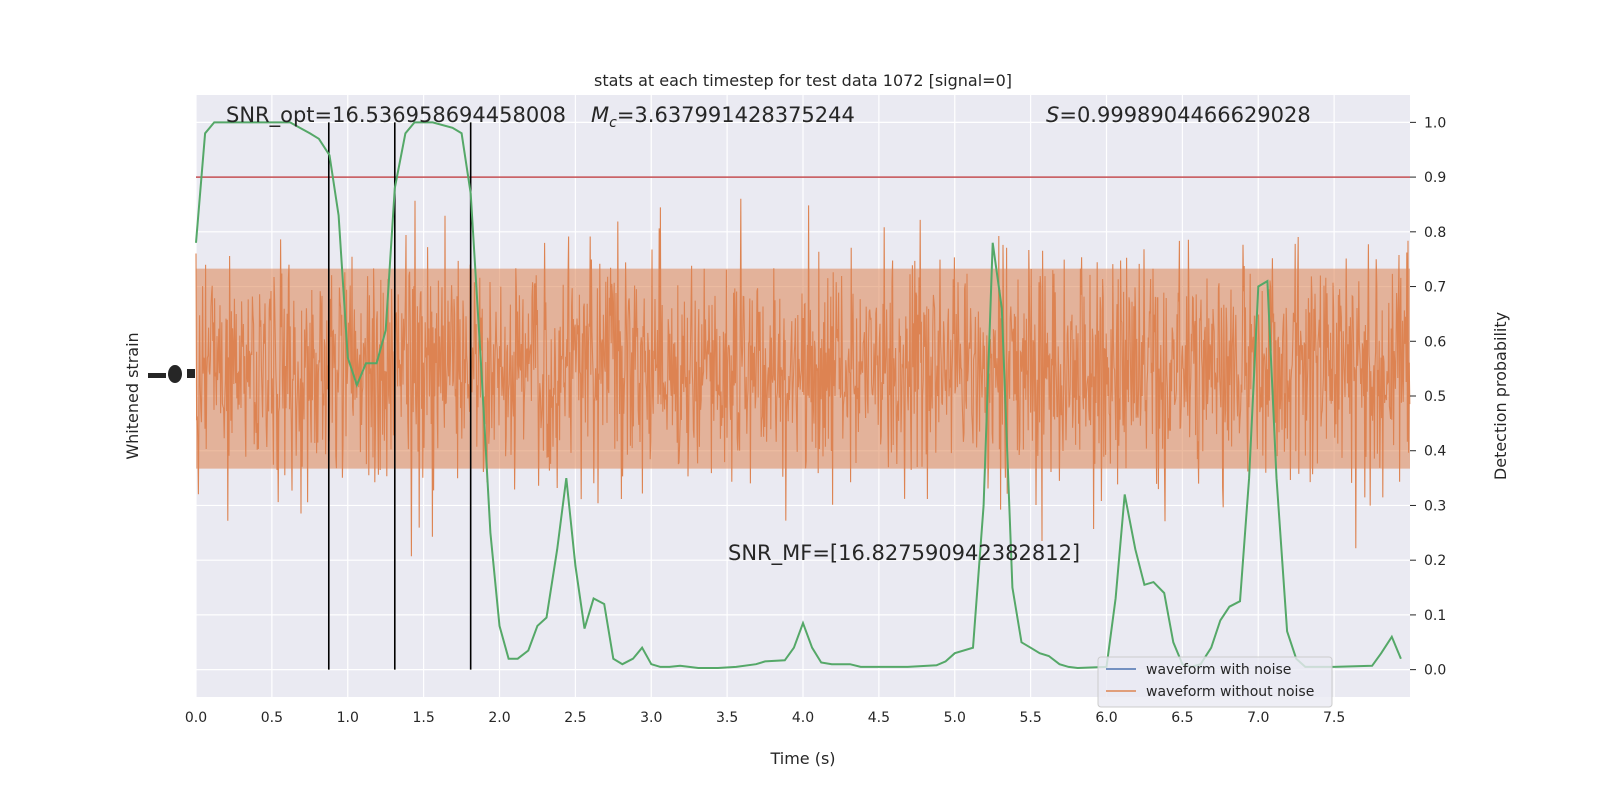 Image resolution: width=1600 pixels, height=800 pixels. I want to click on x-tick-label-7: 3.5, so click(727, 718).